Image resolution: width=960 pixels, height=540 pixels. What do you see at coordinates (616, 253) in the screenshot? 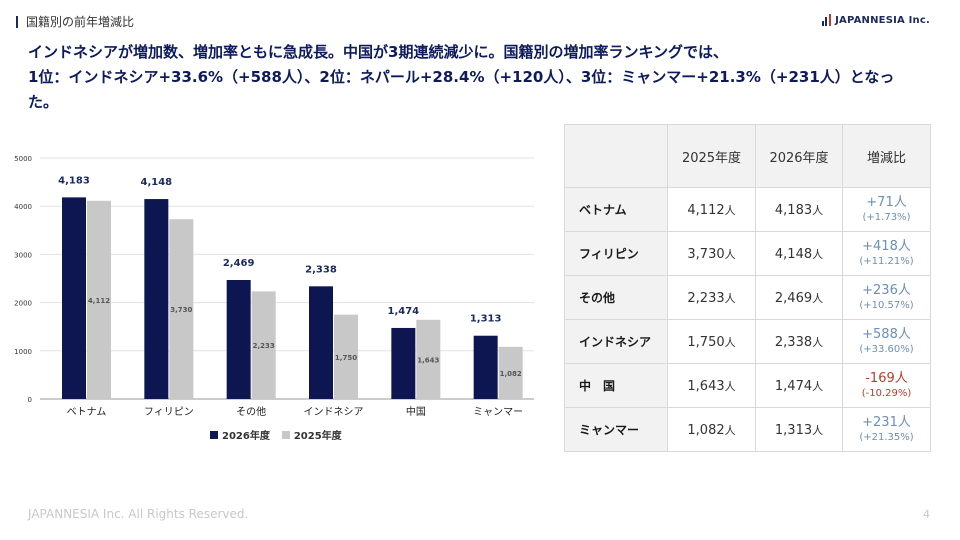
I see `row-label: フィリピン` at bounding box center [616, 253].